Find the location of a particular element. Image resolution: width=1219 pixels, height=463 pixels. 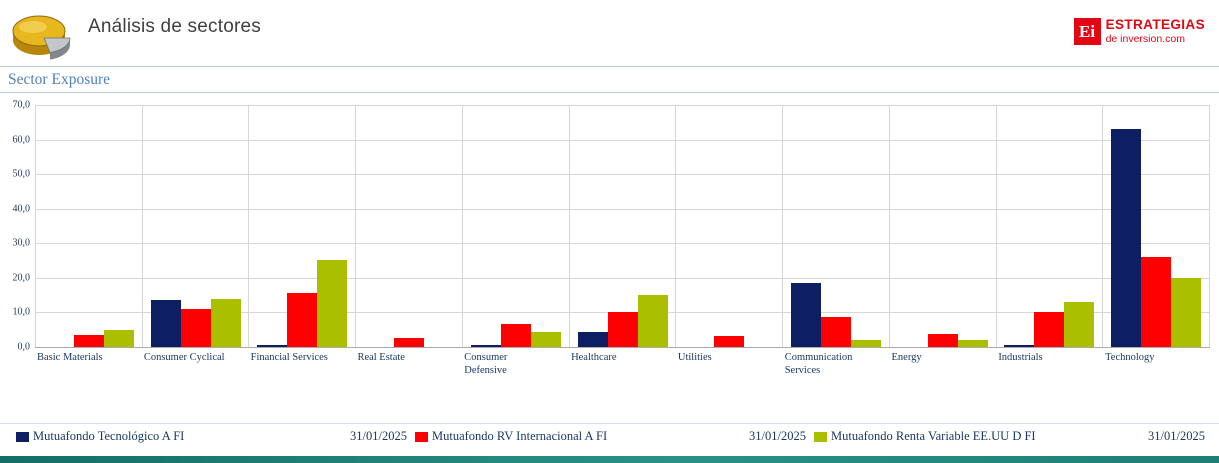

bar-group-healthcare is located at coordinates (623, 226).